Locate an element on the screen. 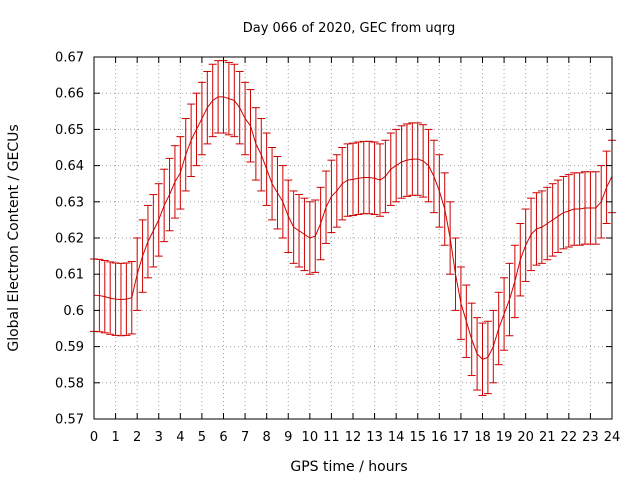 The image size is (640, 480). x-tick-label: 2 is located at coordinates (137, 437).